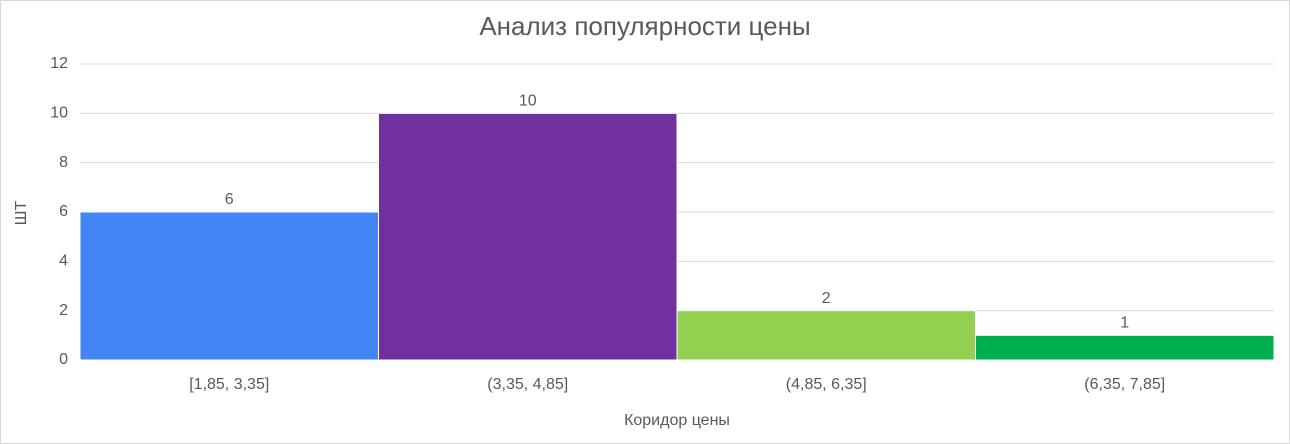 The width and height of the screenshot is (1290, 444). I want to click on data-label: 10, so click(528, 101).